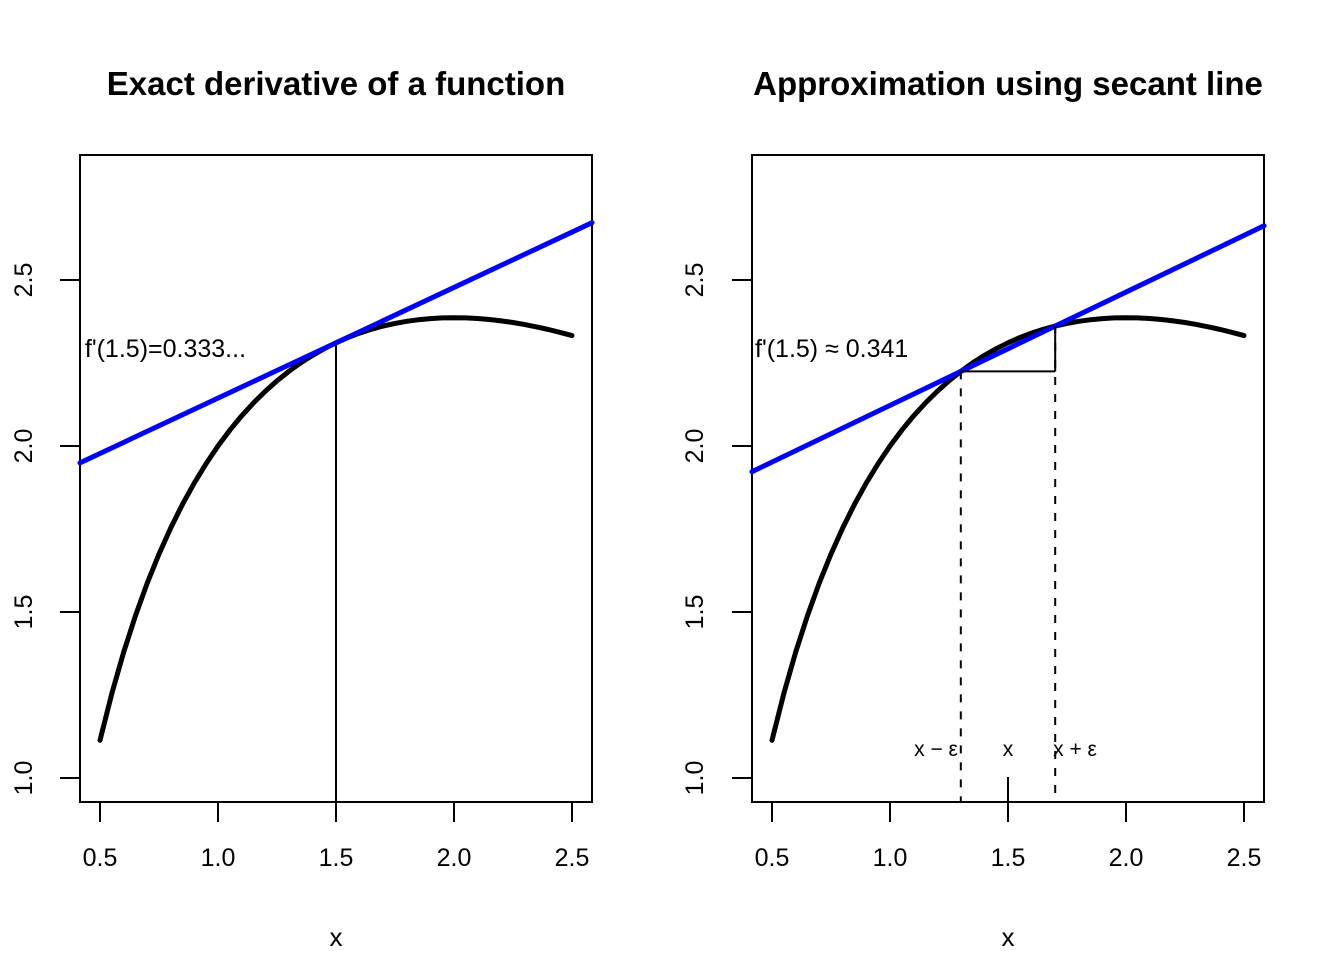  Describe the element at coordinates (1008, 749) in the screenshot. I see `epsilon-point-label: x` at that location.